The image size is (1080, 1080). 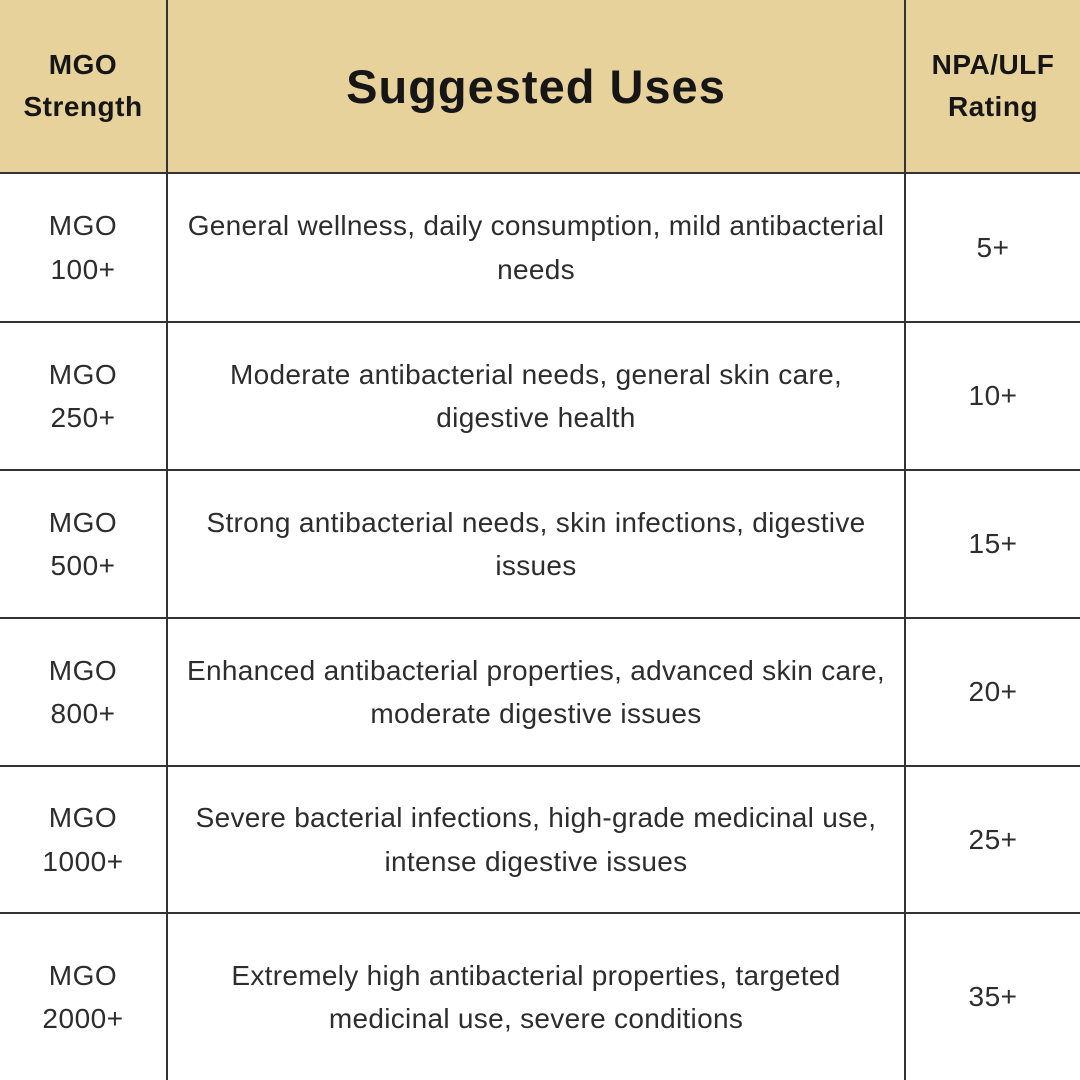 What do you see at coordinates (83, 997) in the screenshot?
I see `strength-mgo-2000: MGO 2000+` at bounding box center [83, 997].